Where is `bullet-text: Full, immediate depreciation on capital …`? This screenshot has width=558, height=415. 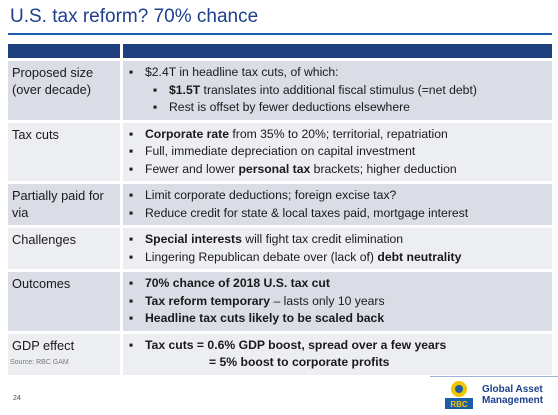
bullet-text: Full, immediate depreciation on capital … is located at coordinates (280, 152).